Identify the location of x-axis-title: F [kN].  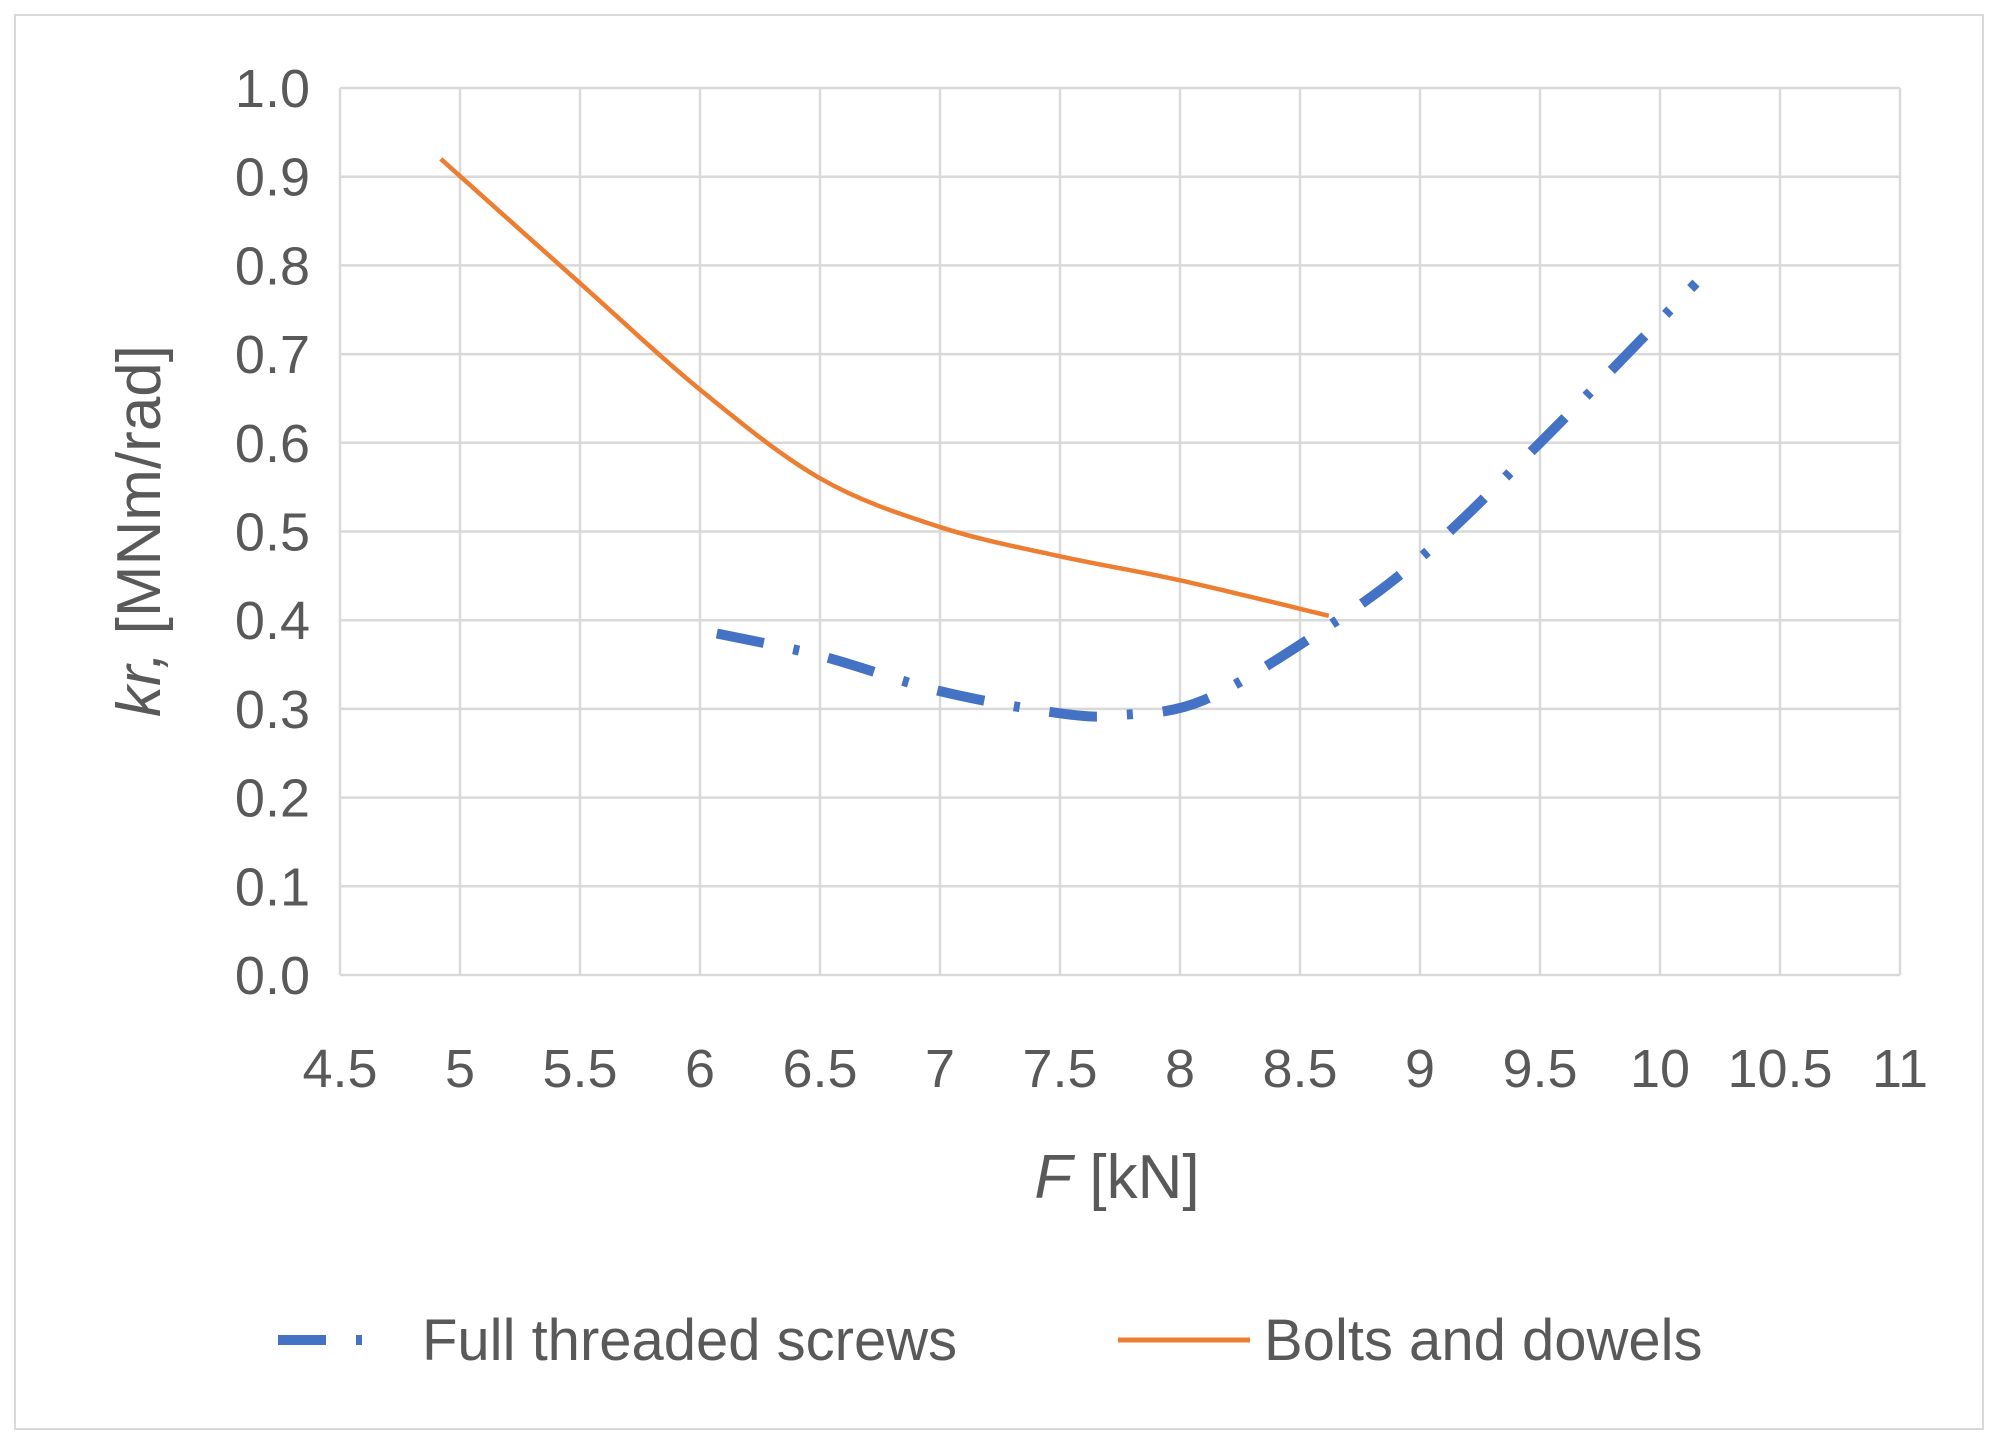
(1116, 1177).